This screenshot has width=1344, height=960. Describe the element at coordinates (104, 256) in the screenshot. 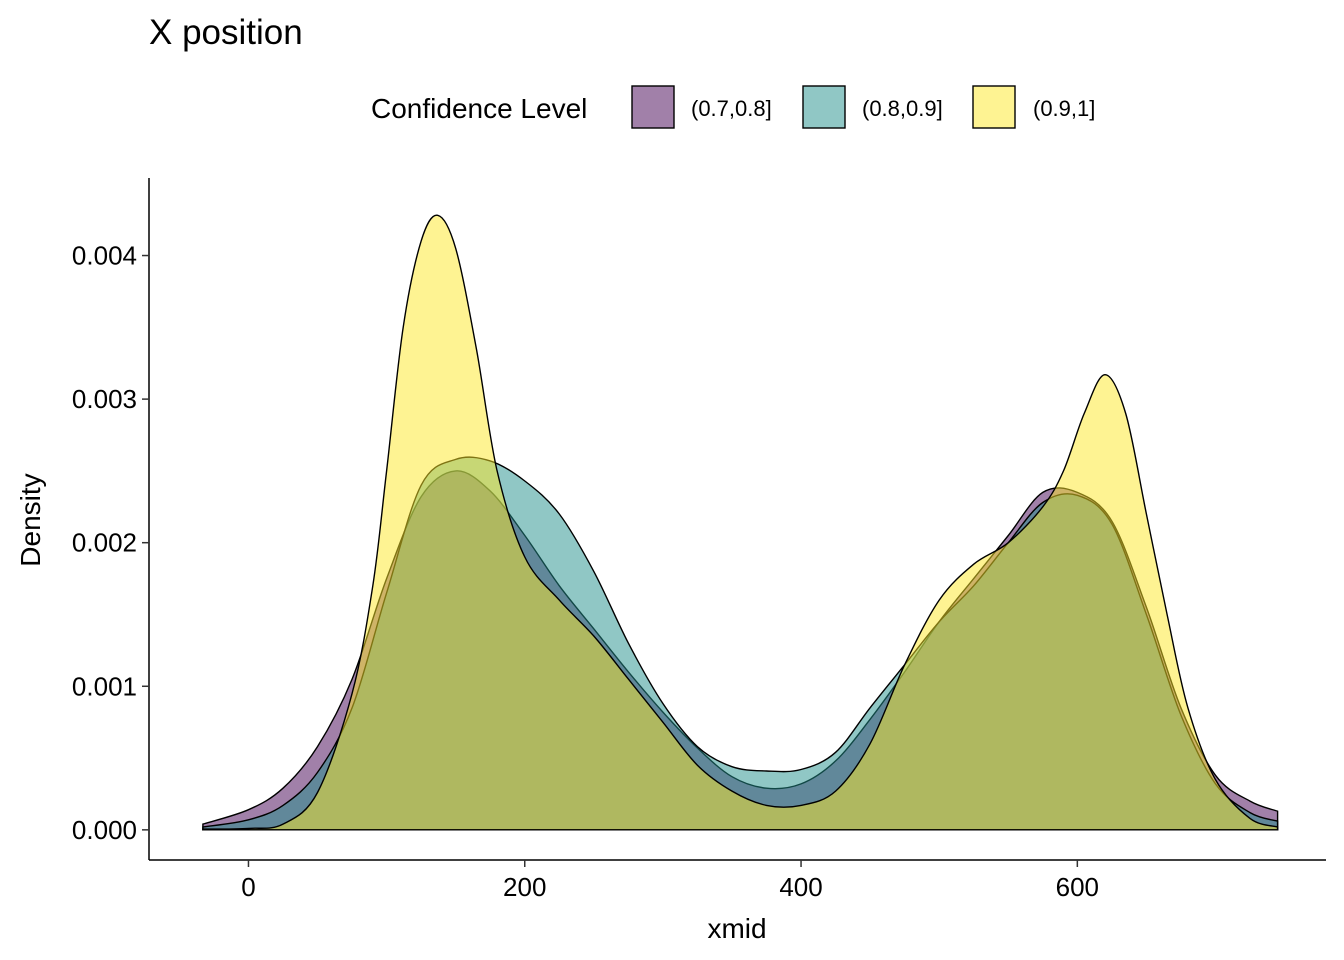

I see `y-tick-label: 0.004` at that location.